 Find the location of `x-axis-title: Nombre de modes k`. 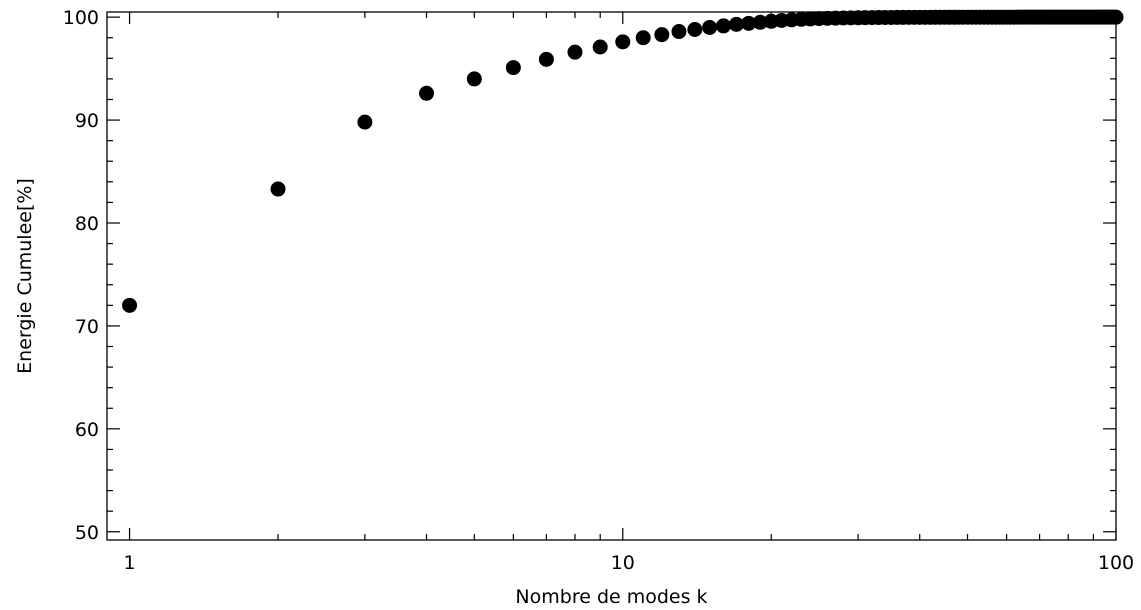

x-axis-title: Nombre de modes k is located at coordinates (611, 597).